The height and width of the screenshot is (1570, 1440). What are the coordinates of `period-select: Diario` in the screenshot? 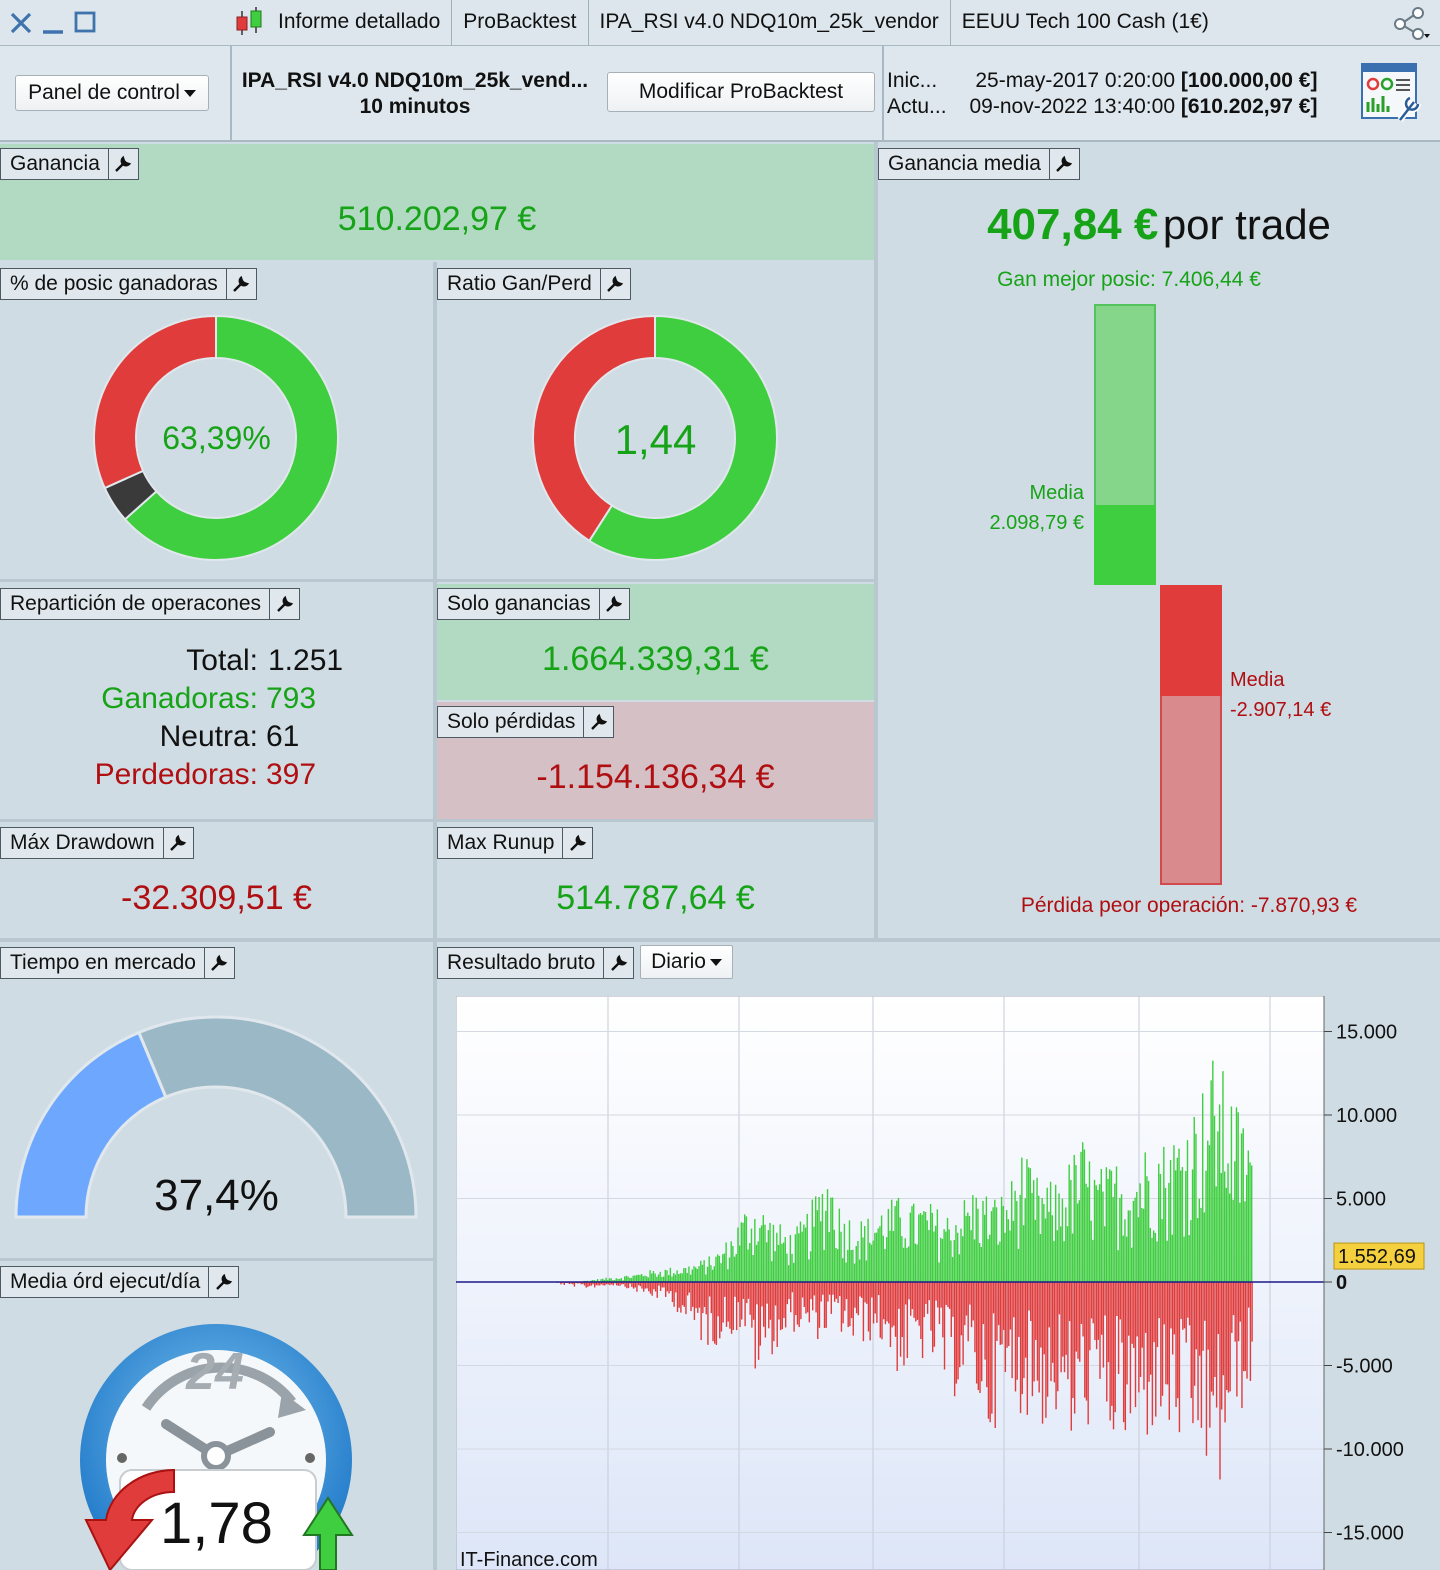 It's located at (686, 962).